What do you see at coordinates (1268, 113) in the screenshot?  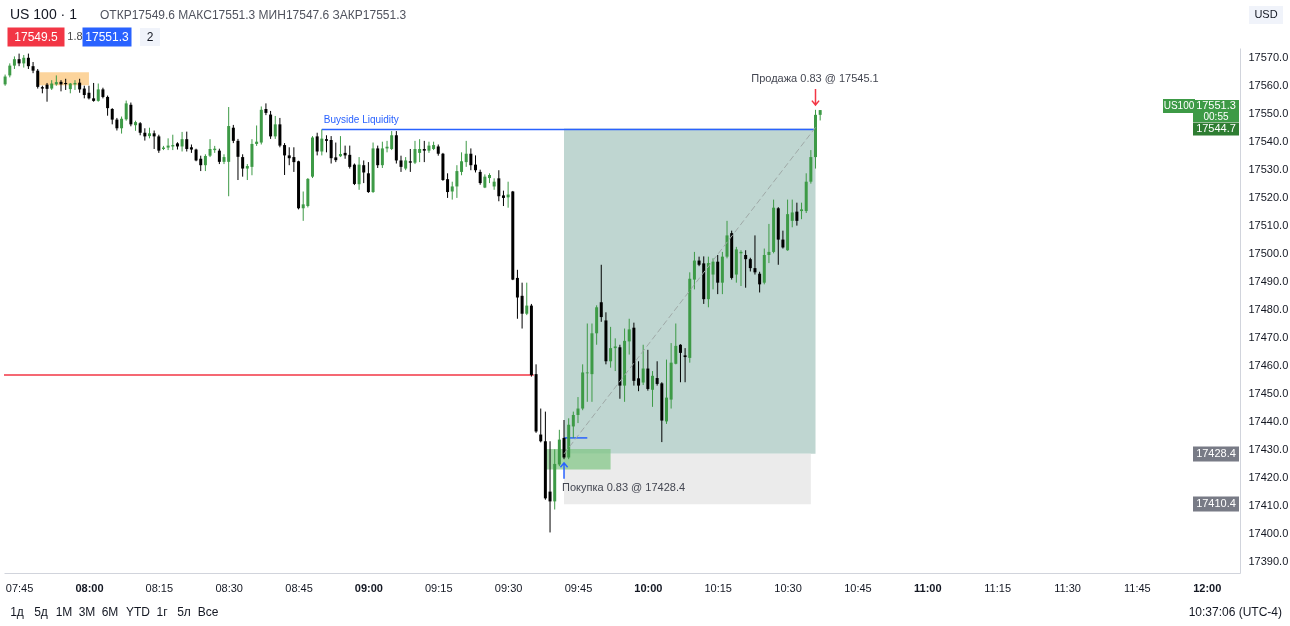 I see `y-tick-label: 17550.0` at bounding box center [1268, 113].